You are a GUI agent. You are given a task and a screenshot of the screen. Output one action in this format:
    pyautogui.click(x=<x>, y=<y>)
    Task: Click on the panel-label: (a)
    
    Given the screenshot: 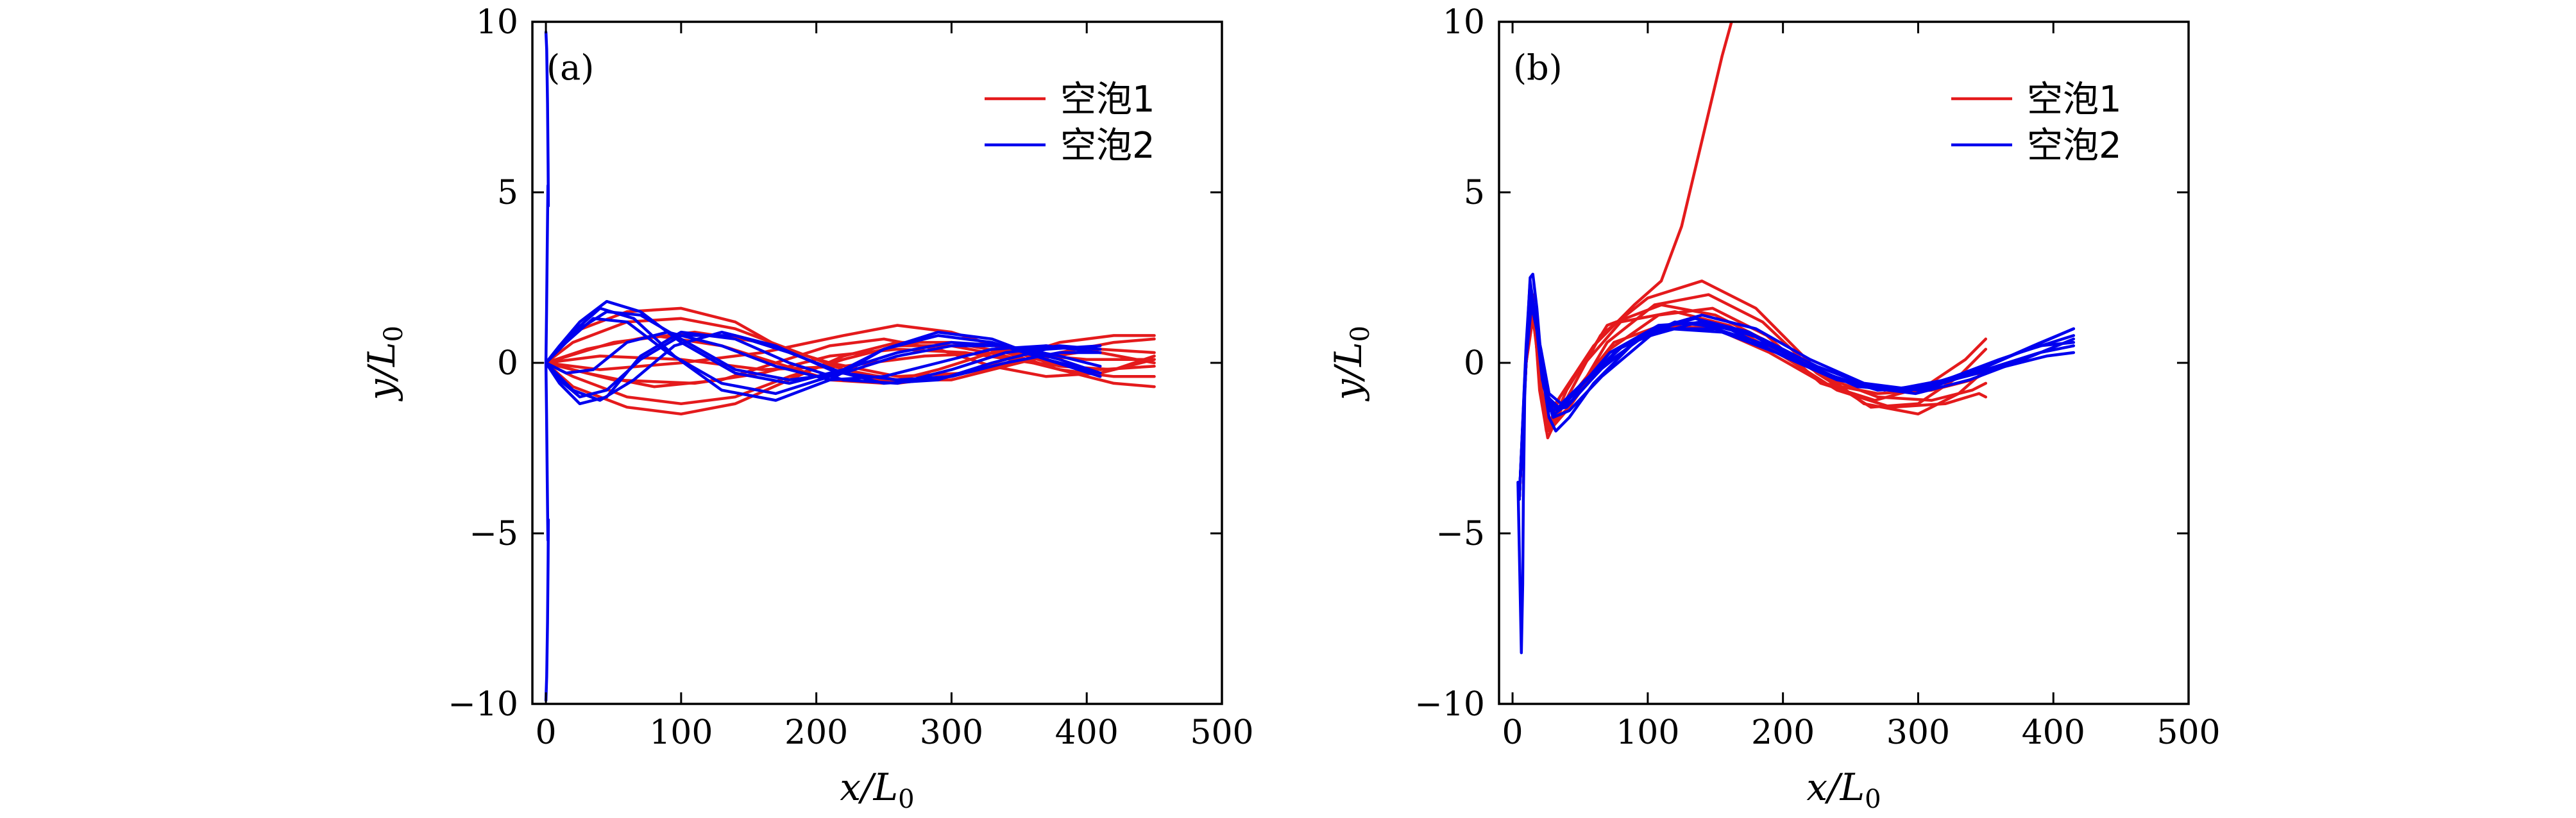 What is the action you would take?
    pyautogui.click(x=570, y=67)
    